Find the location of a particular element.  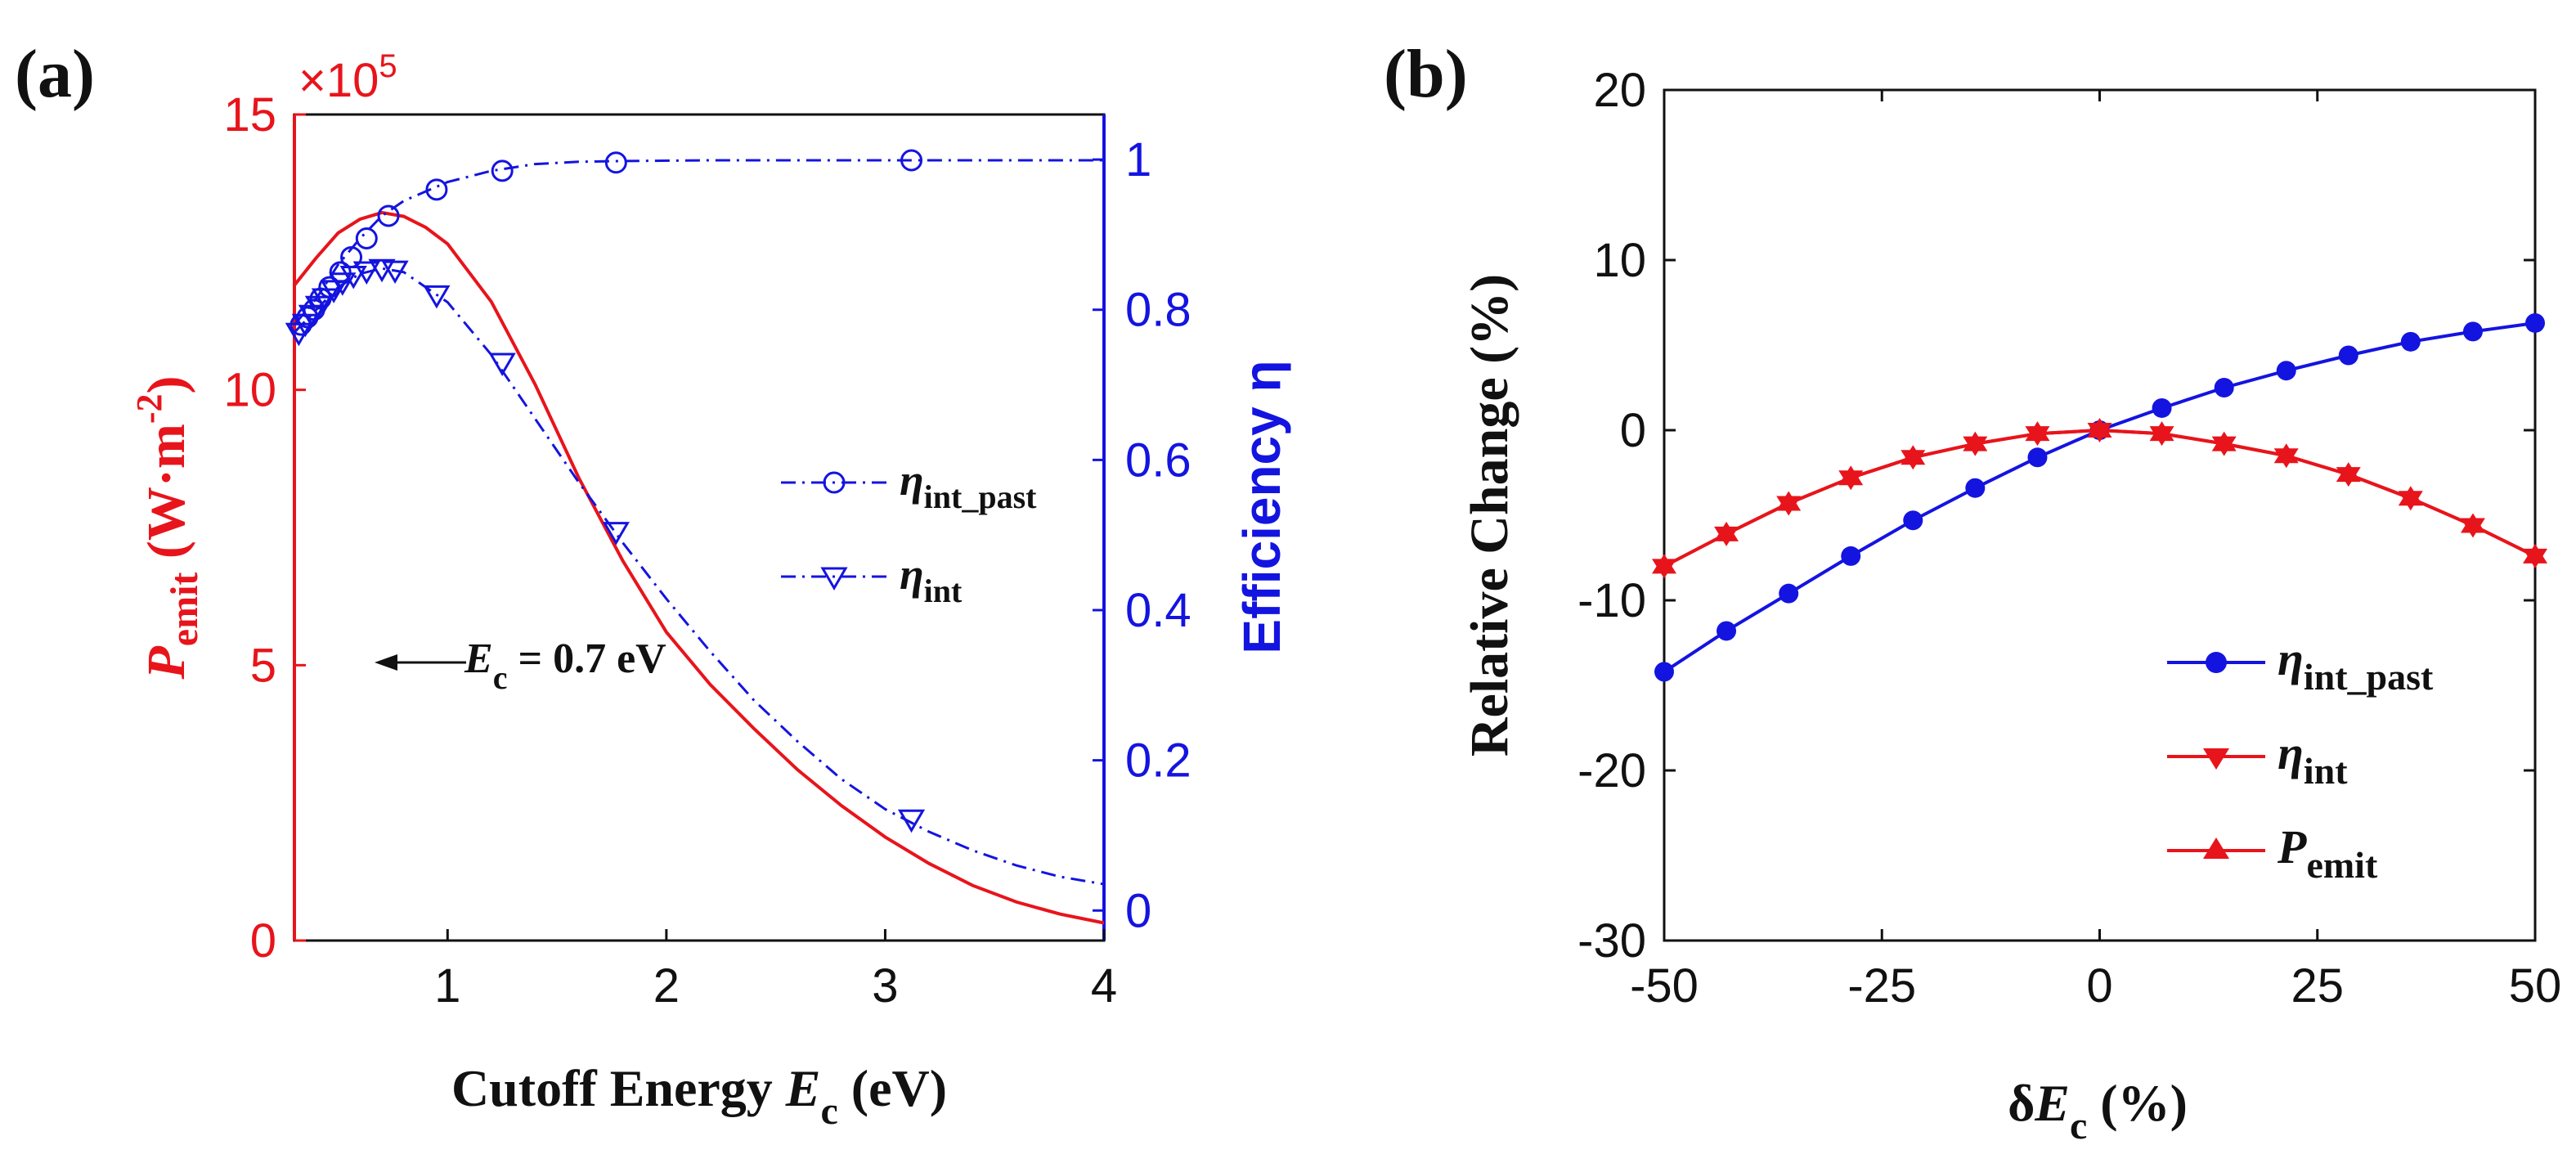

panel-b-label: (b) is located at coordinates (1426, 74).